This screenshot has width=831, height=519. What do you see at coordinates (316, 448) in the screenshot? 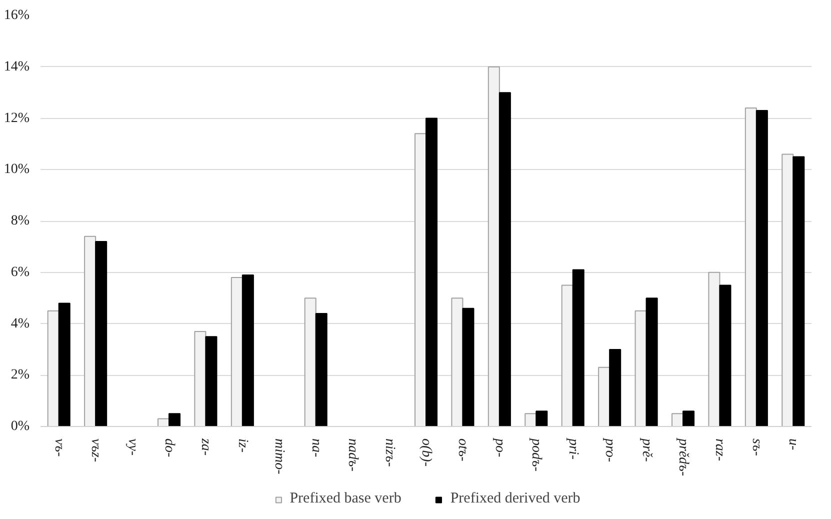
I see `x-tick-label: na-` at bounding box center [316, 448].